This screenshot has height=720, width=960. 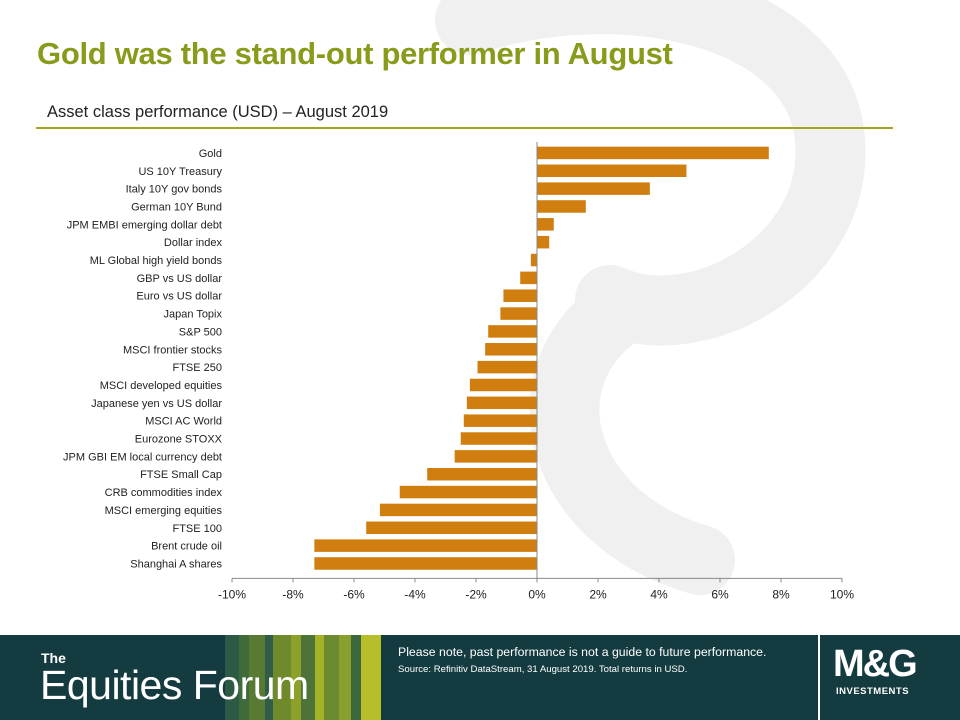 I want to click on category-label: FTSE 250, so click(x=197, y=368).